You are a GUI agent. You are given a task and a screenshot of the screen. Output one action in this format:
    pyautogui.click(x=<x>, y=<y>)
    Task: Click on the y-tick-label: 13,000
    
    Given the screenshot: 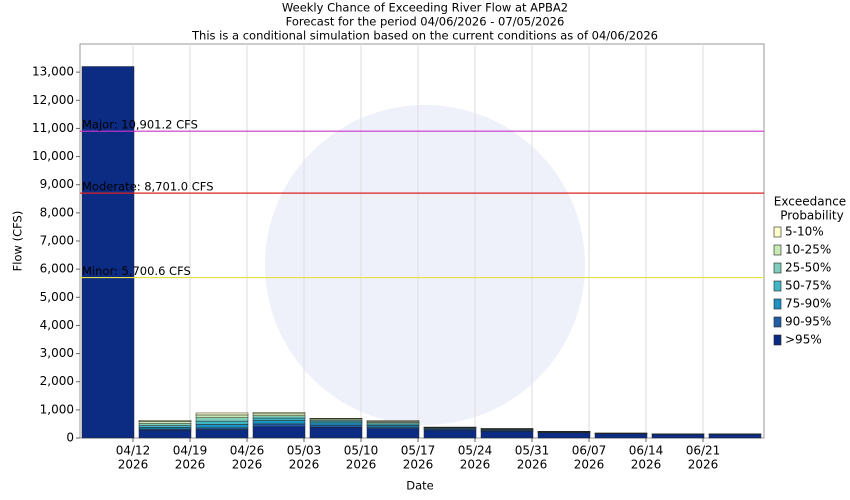 What is the action you would take?
    pyautogui.click(x=53, y=72)
    